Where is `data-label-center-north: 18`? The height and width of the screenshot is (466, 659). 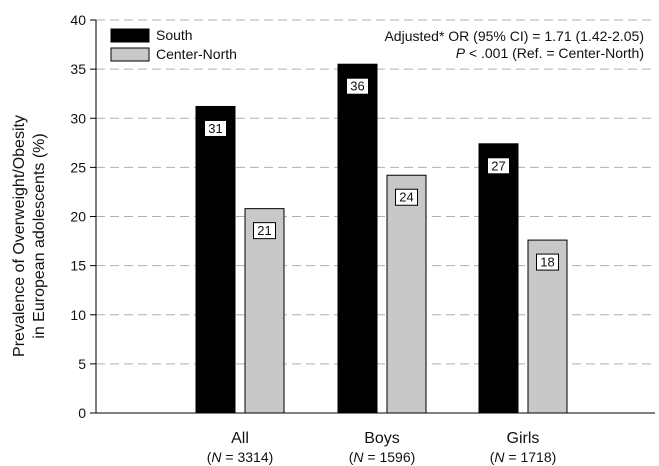 data-label-center-north: 18 is located at coordinates (547, 262).